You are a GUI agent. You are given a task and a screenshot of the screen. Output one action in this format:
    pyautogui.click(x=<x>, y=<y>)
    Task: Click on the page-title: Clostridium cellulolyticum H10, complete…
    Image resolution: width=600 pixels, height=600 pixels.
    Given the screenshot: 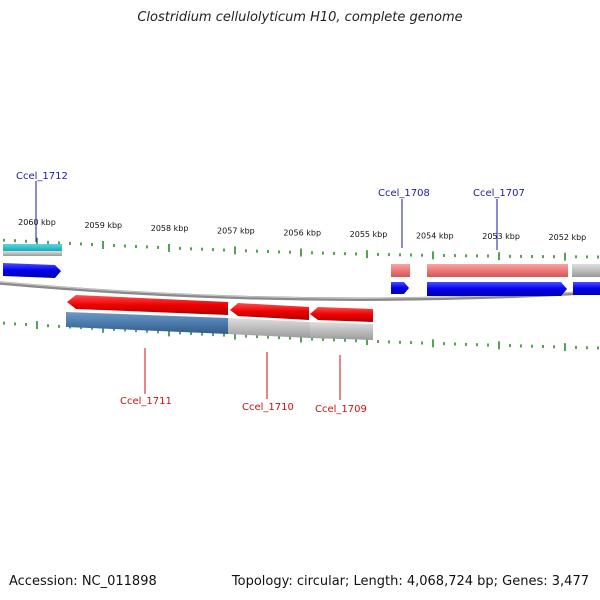 What is the action you would take?
    pyautogui.click(x=300, y=17)
    